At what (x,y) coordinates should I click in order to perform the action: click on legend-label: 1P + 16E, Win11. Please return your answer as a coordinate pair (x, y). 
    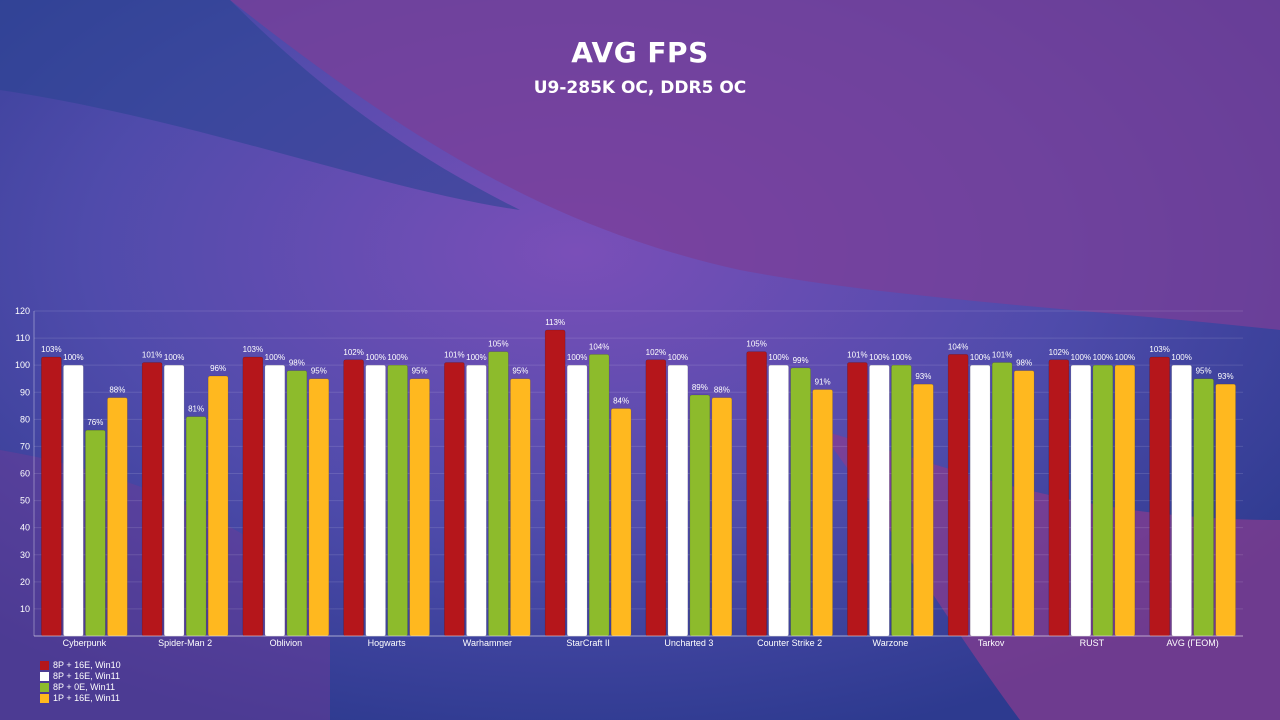
    Looking at the image, I should click on (86, 698).